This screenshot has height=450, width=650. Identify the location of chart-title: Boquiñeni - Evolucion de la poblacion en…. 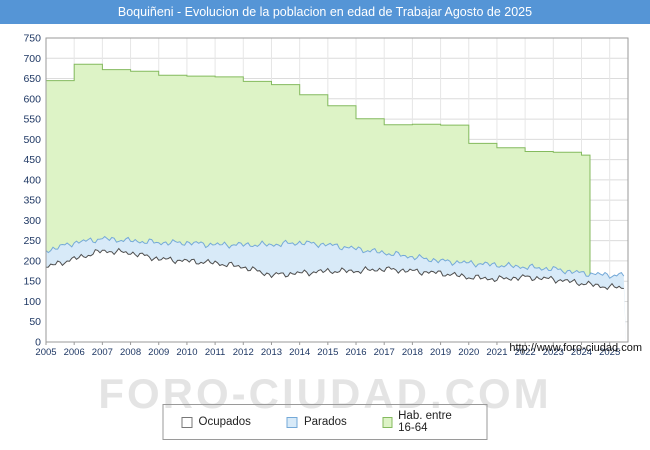
(325, 12).